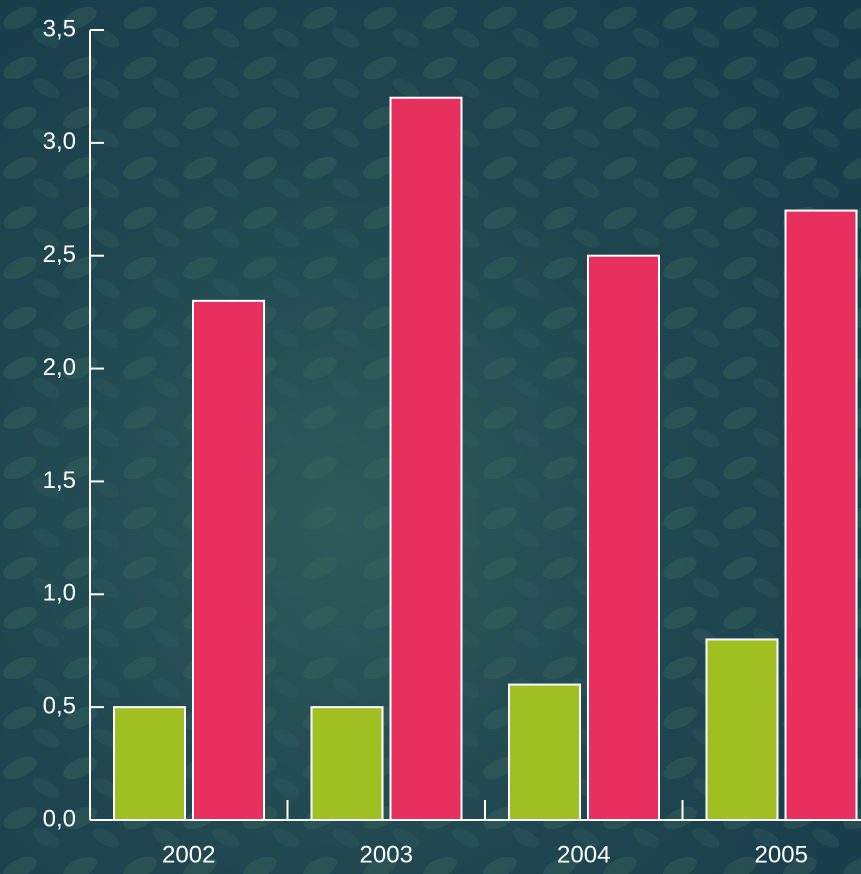 The image size is (861, 874). Describe the element at coordinates (59, 141) in the screenshot. I see `y-tick-label: 3,0` at that location.